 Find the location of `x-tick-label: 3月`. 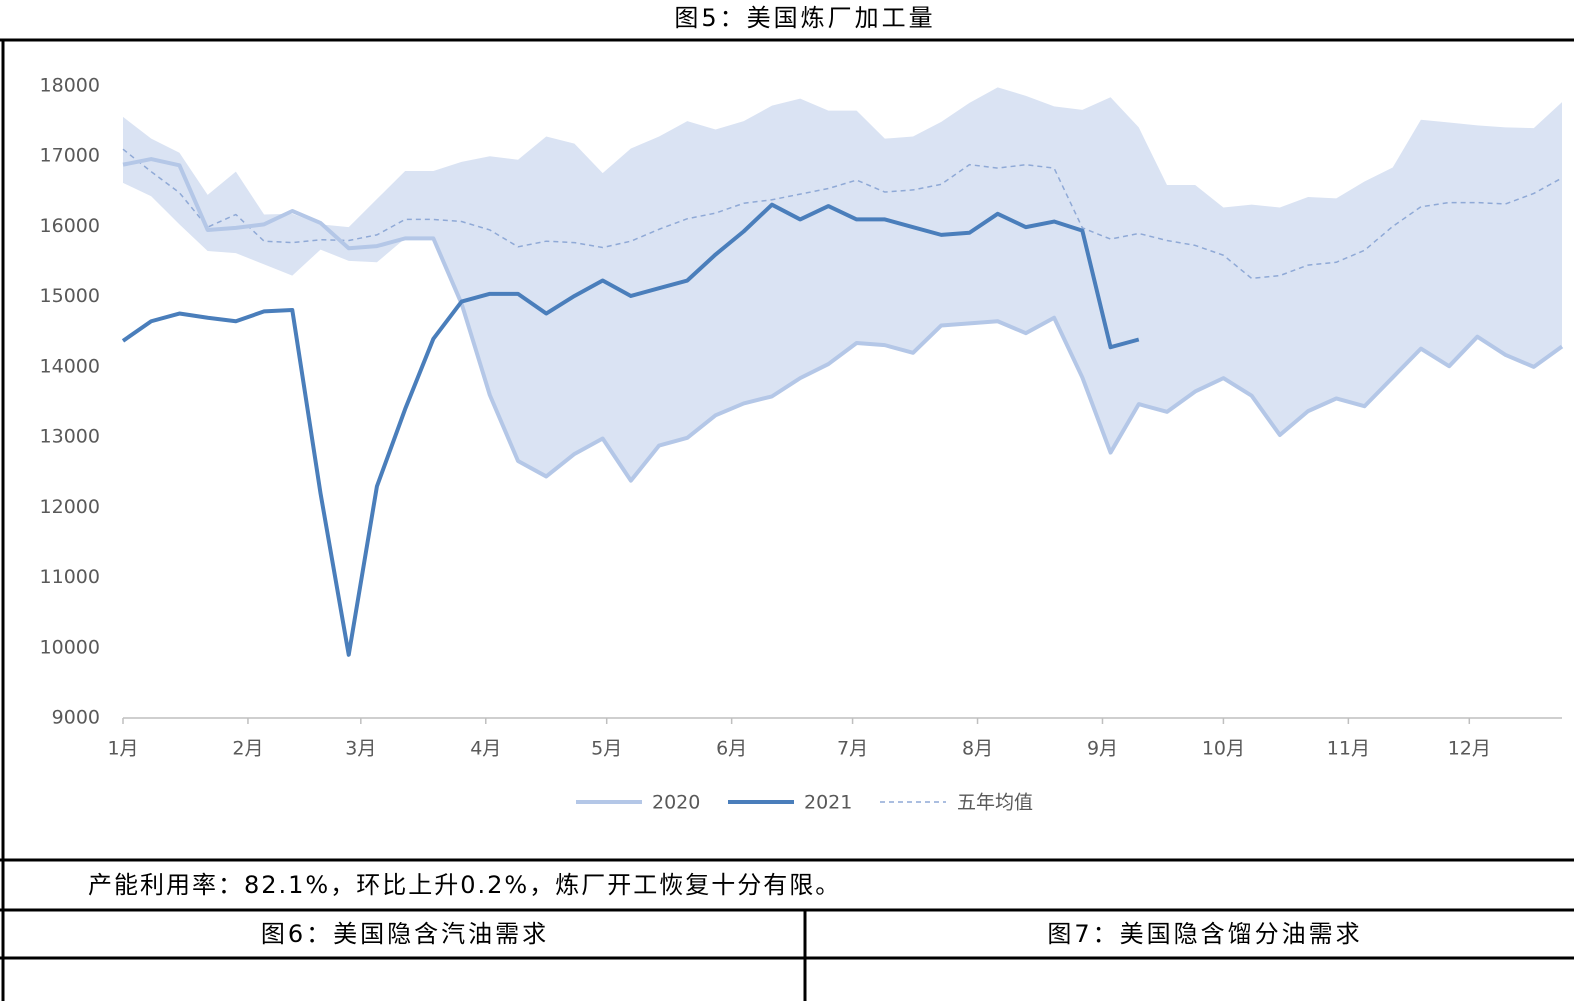

x-tick-label: 3月 is located at coordinates (360, 749).